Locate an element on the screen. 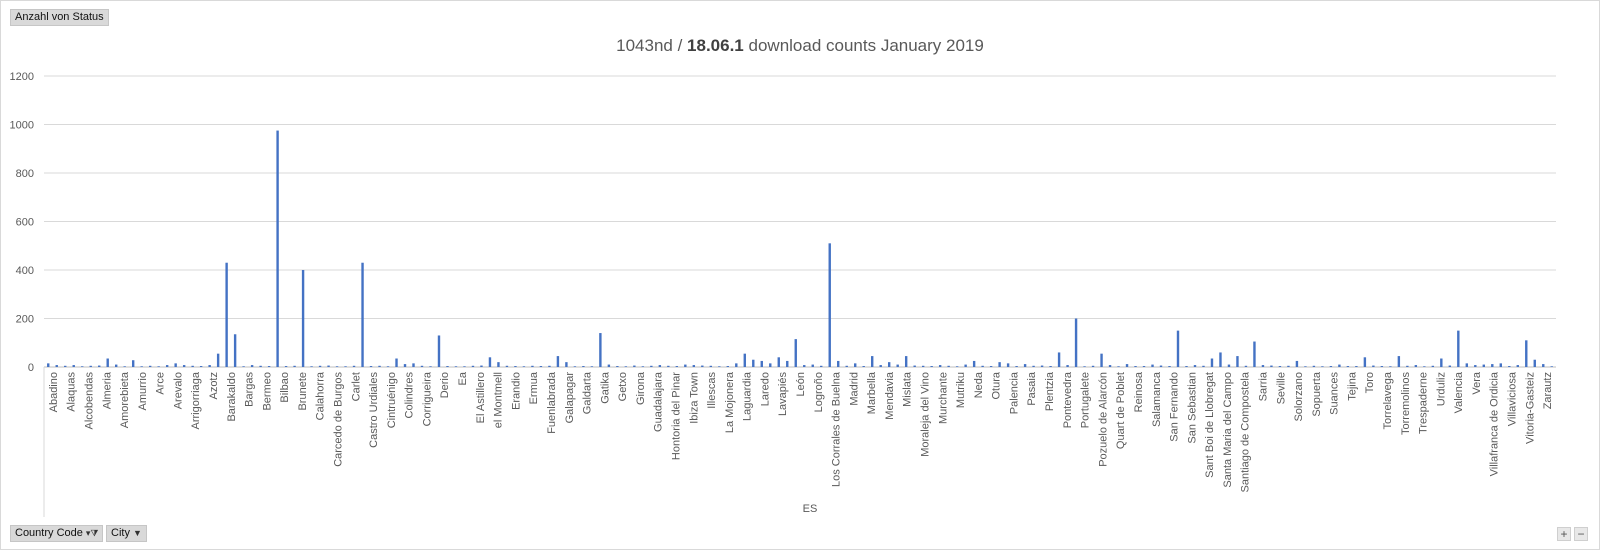 The height and width of the screenshot is (550, 1600). x-tick-label: Valencia is located at coordinates (1459, 392).